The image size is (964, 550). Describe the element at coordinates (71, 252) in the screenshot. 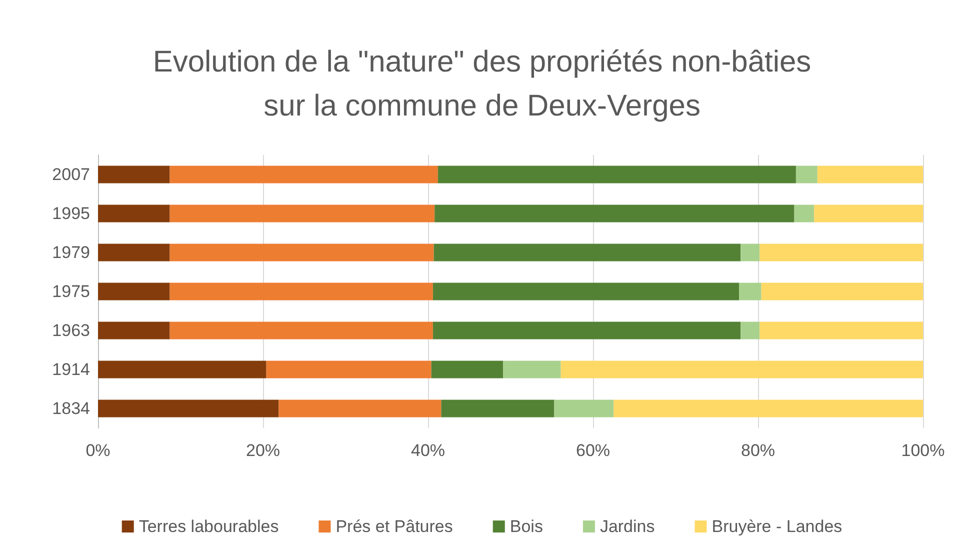

I see `y-tick-label: 1979` at that location.